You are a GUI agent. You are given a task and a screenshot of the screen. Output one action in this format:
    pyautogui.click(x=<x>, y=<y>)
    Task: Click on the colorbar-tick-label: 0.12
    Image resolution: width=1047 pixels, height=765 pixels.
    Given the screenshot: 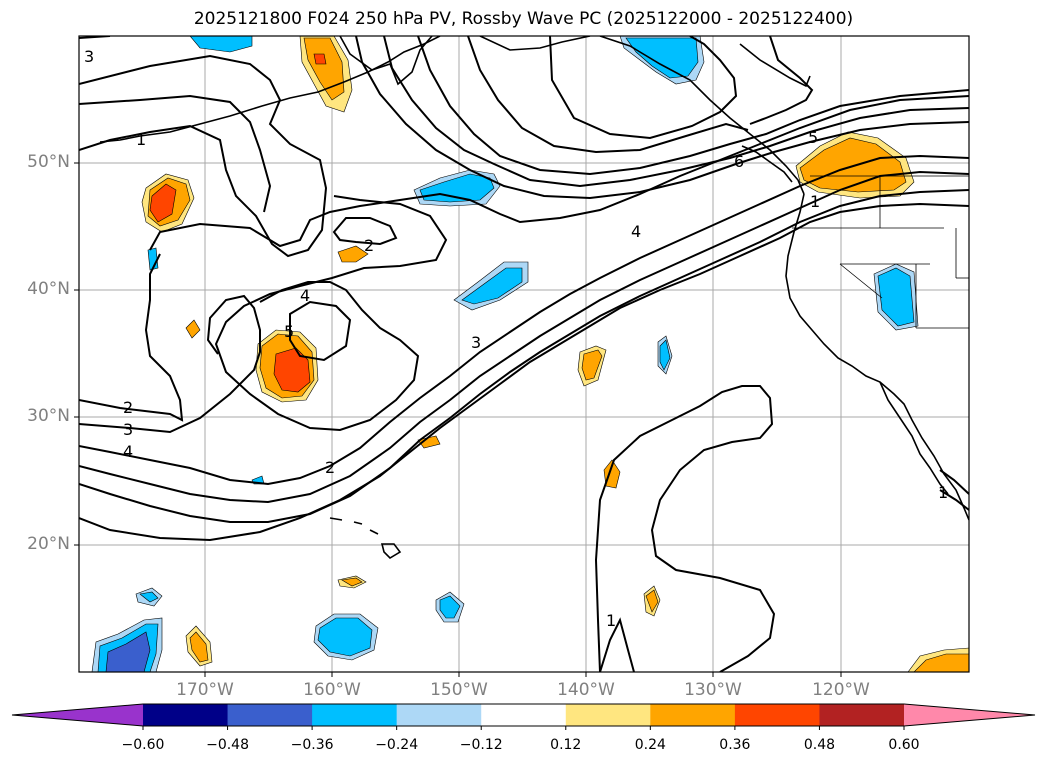 What is the action you would take?
    pyautogui.click(x=566, y=745)
    